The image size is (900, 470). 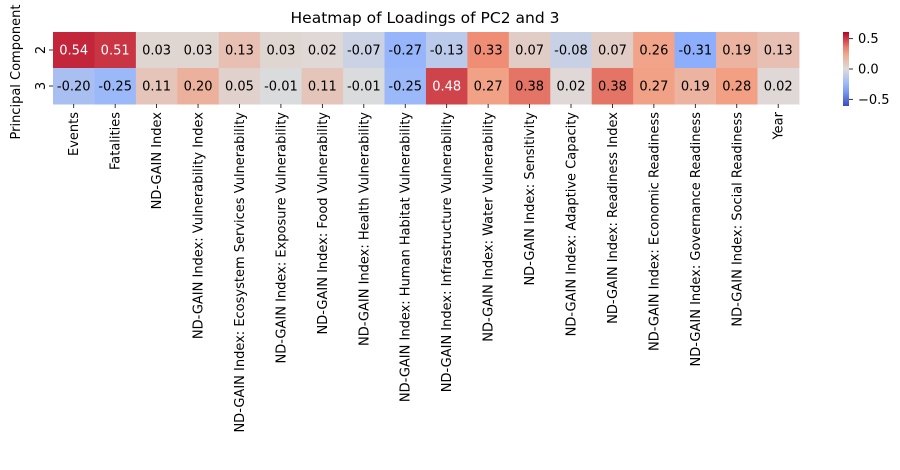 I want to click on row-tick-label: 2, so click(x=41, y=50).